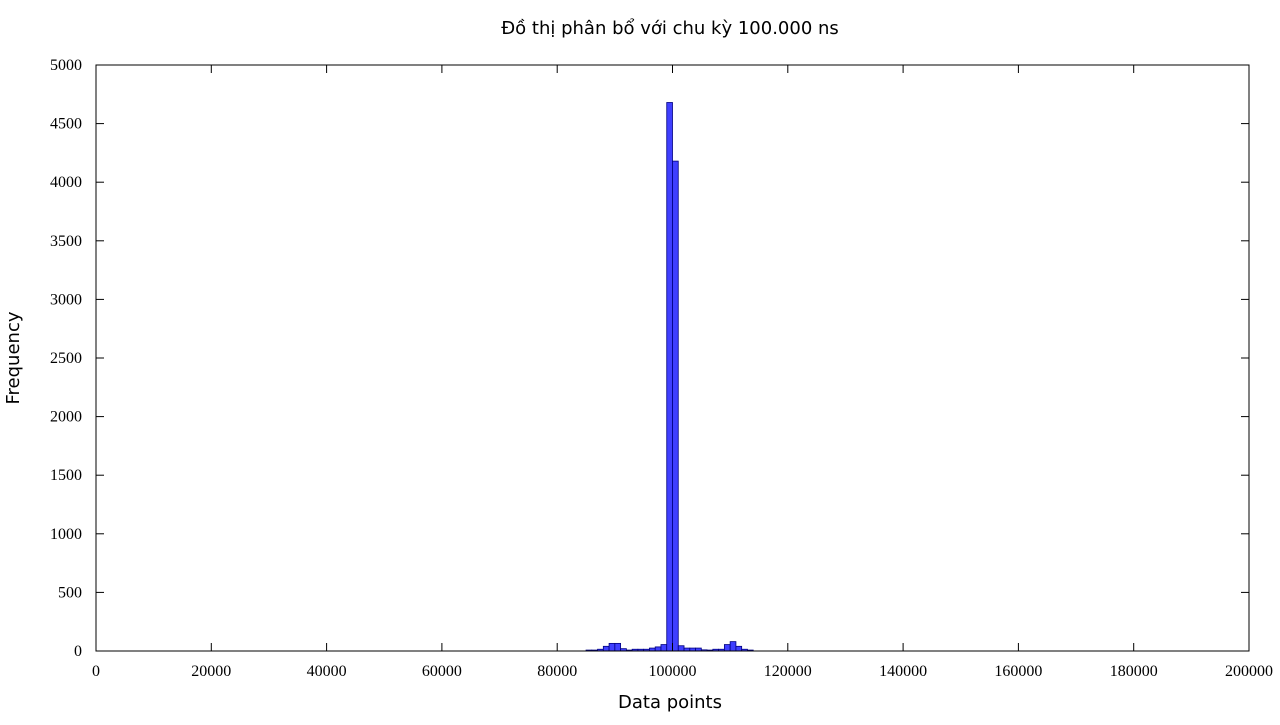 This screenshot has width=1280, height=725. What do you see at coordinates (1134, 671) in the screenshot?
I see `x-tick-label: 180000` at bounding box center [1134, 671].